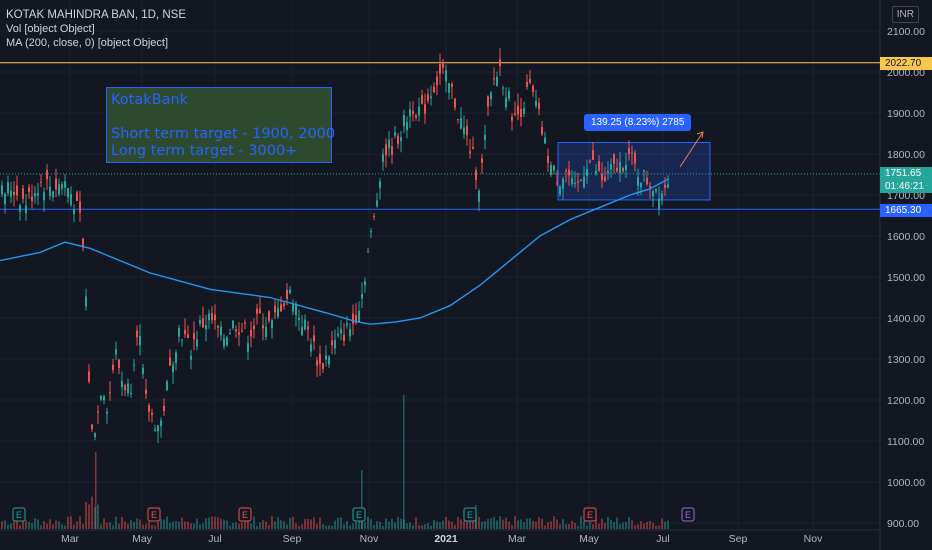 This screenshot has width=932, height=550. Describe the element at coordinates (905, 442) in the screenshot. I see `price-axis-label: 1100.00` at that location.